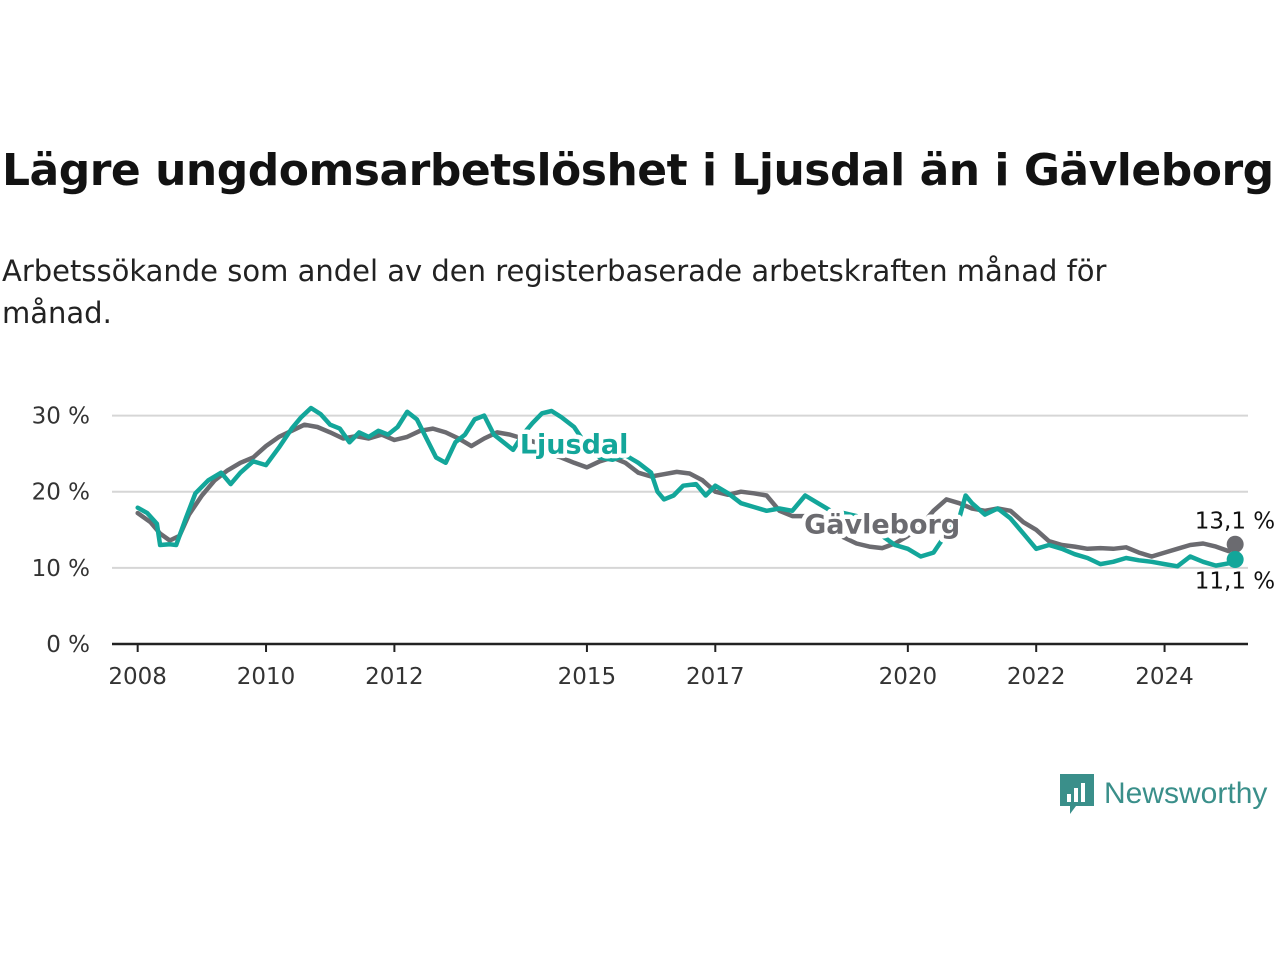  I want to click on x-tick-label: 2017, so click(715, 677).